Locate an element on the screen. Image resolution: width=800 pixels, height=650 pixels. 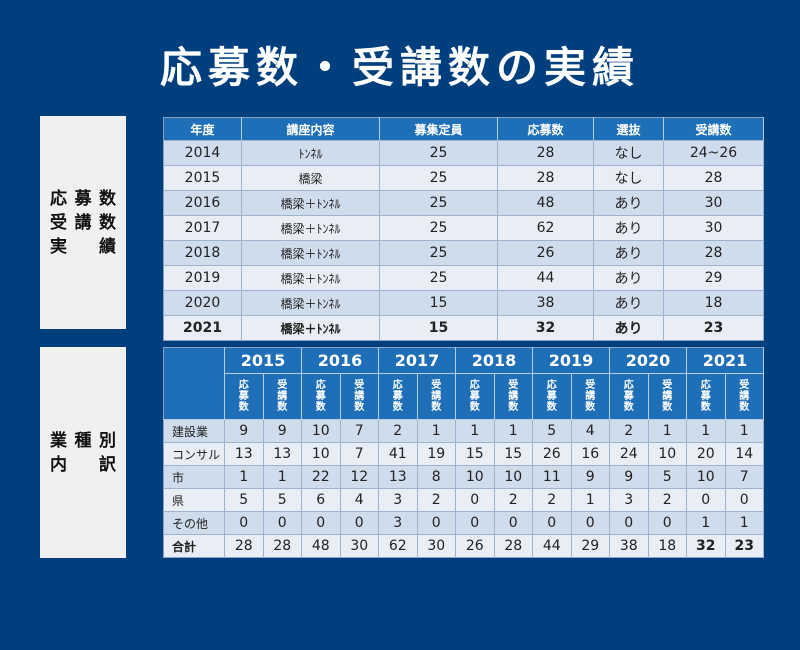
cell-year: 2016 is located at coordinates (202, 203).